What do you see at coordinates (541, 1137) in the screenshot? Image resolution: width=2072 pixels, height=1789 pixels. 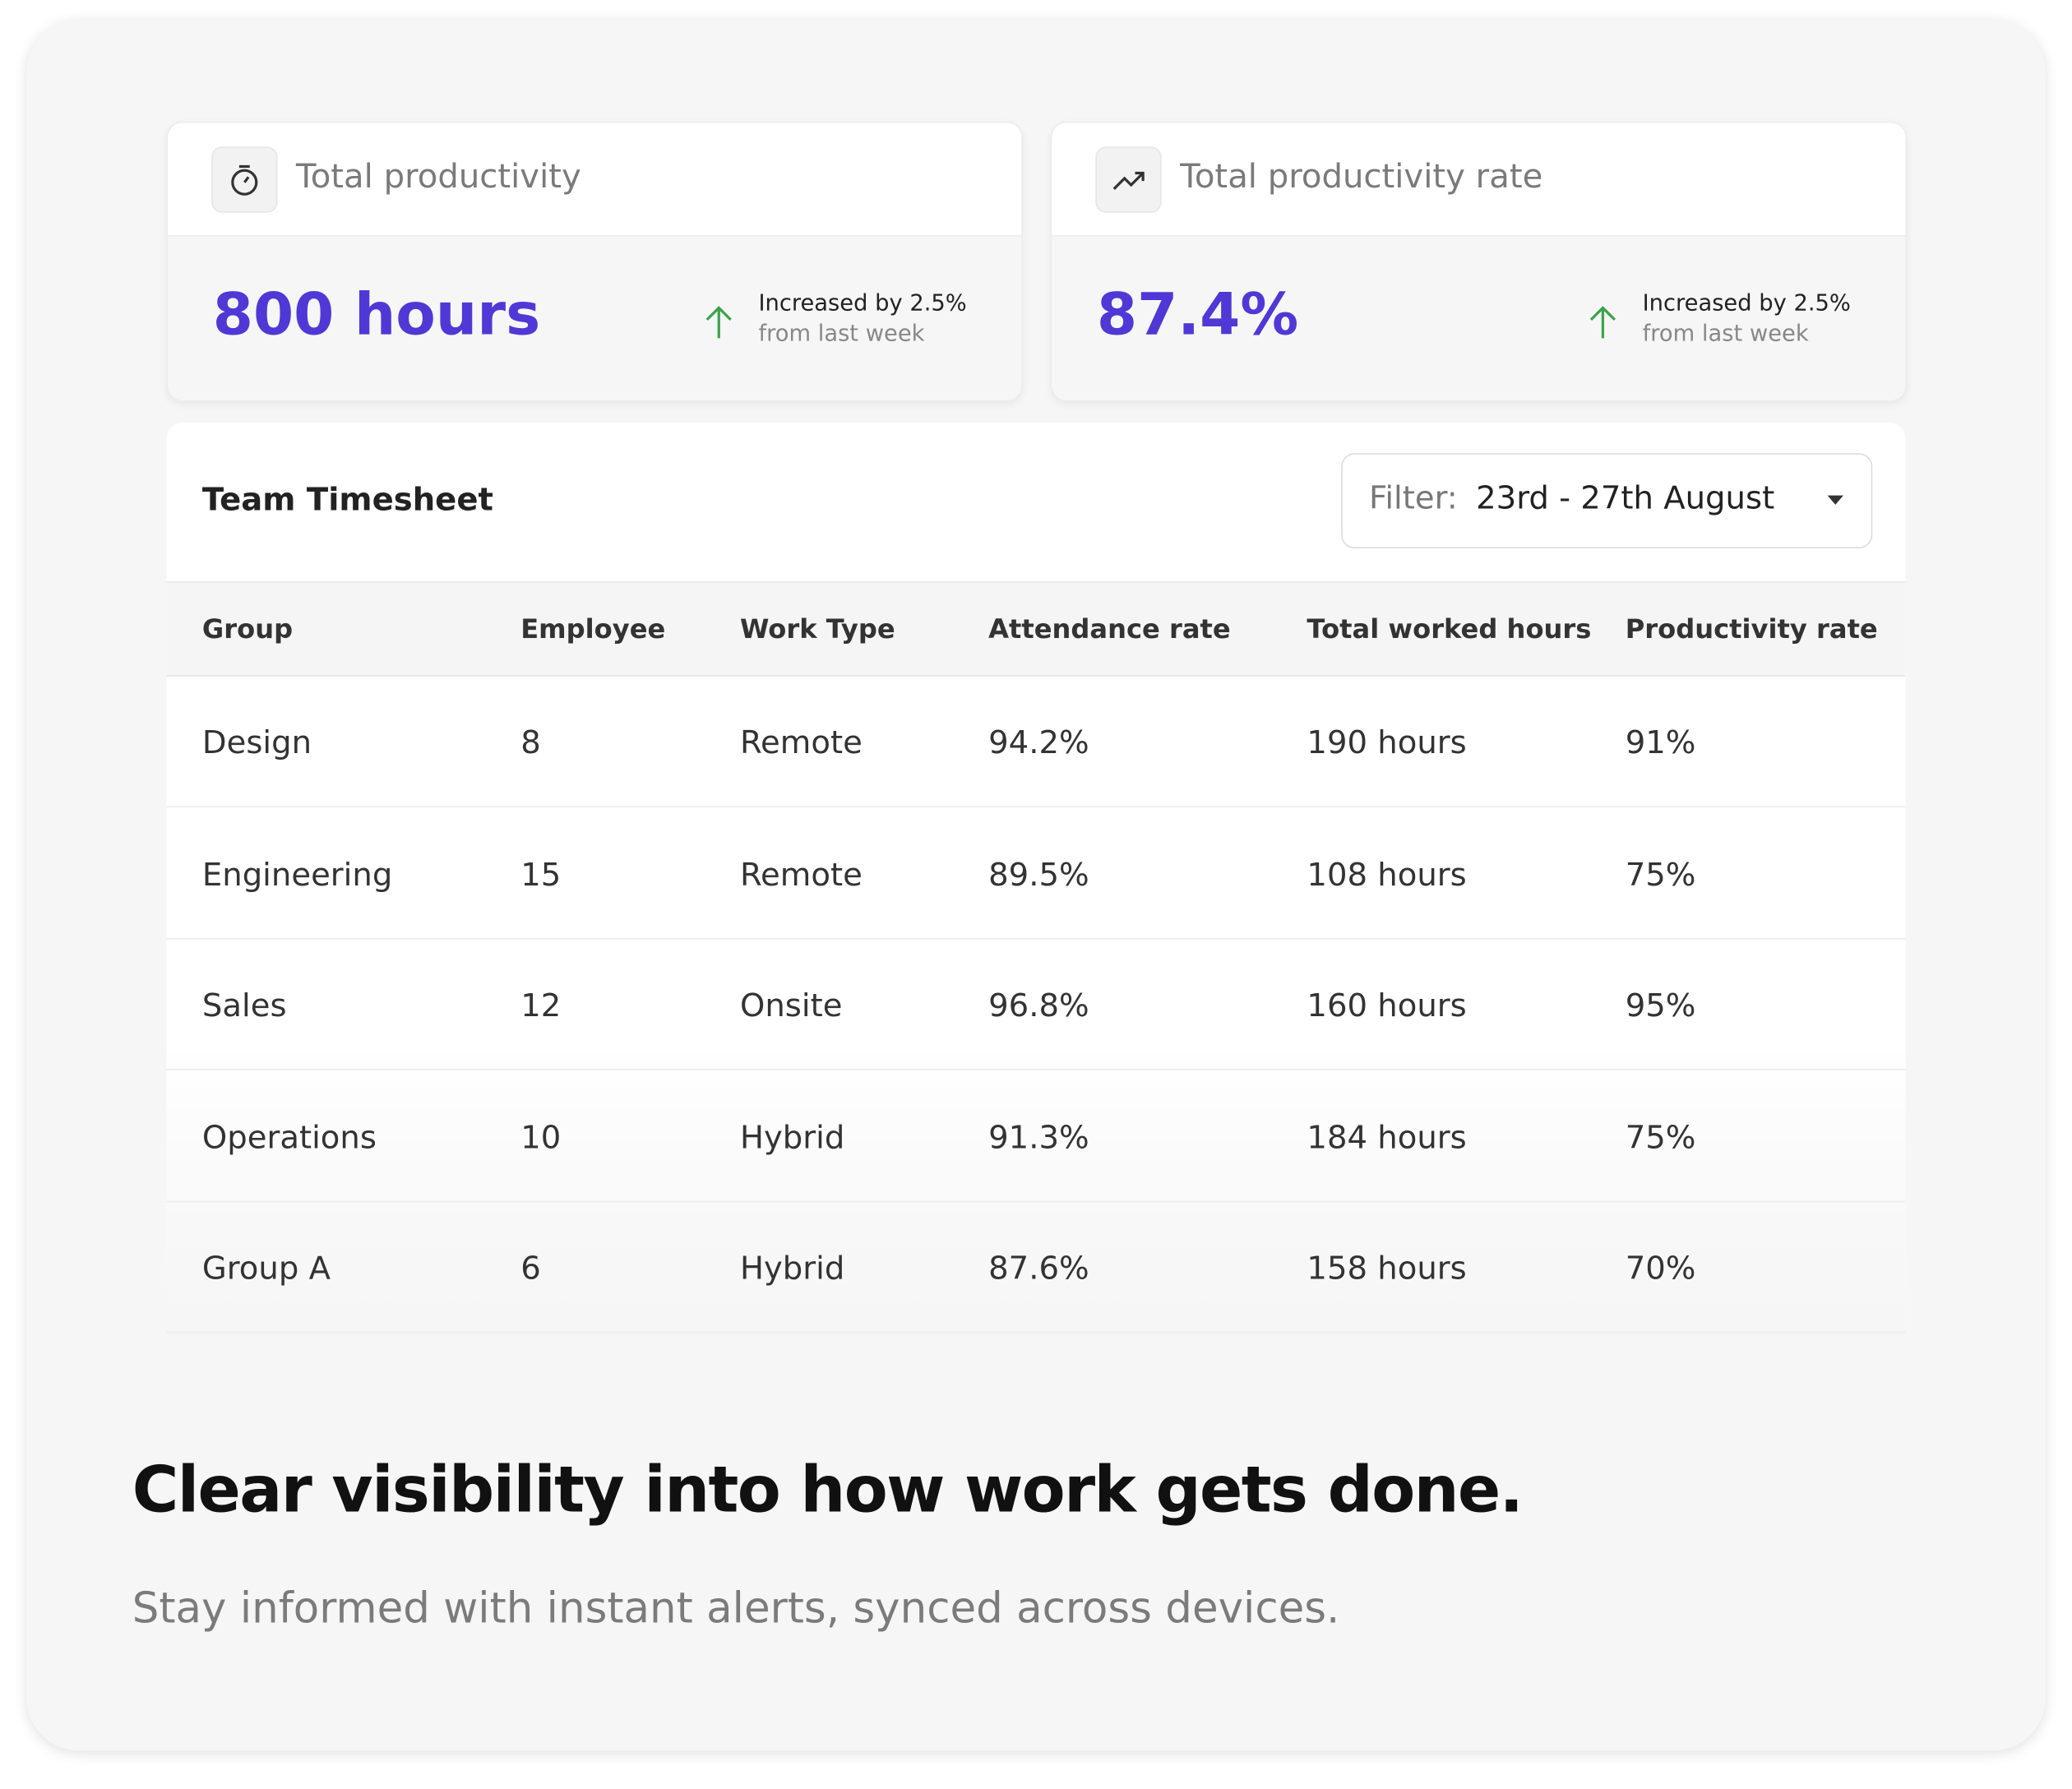 I see `table-cell: 10` at bounding box center [541, 1137].